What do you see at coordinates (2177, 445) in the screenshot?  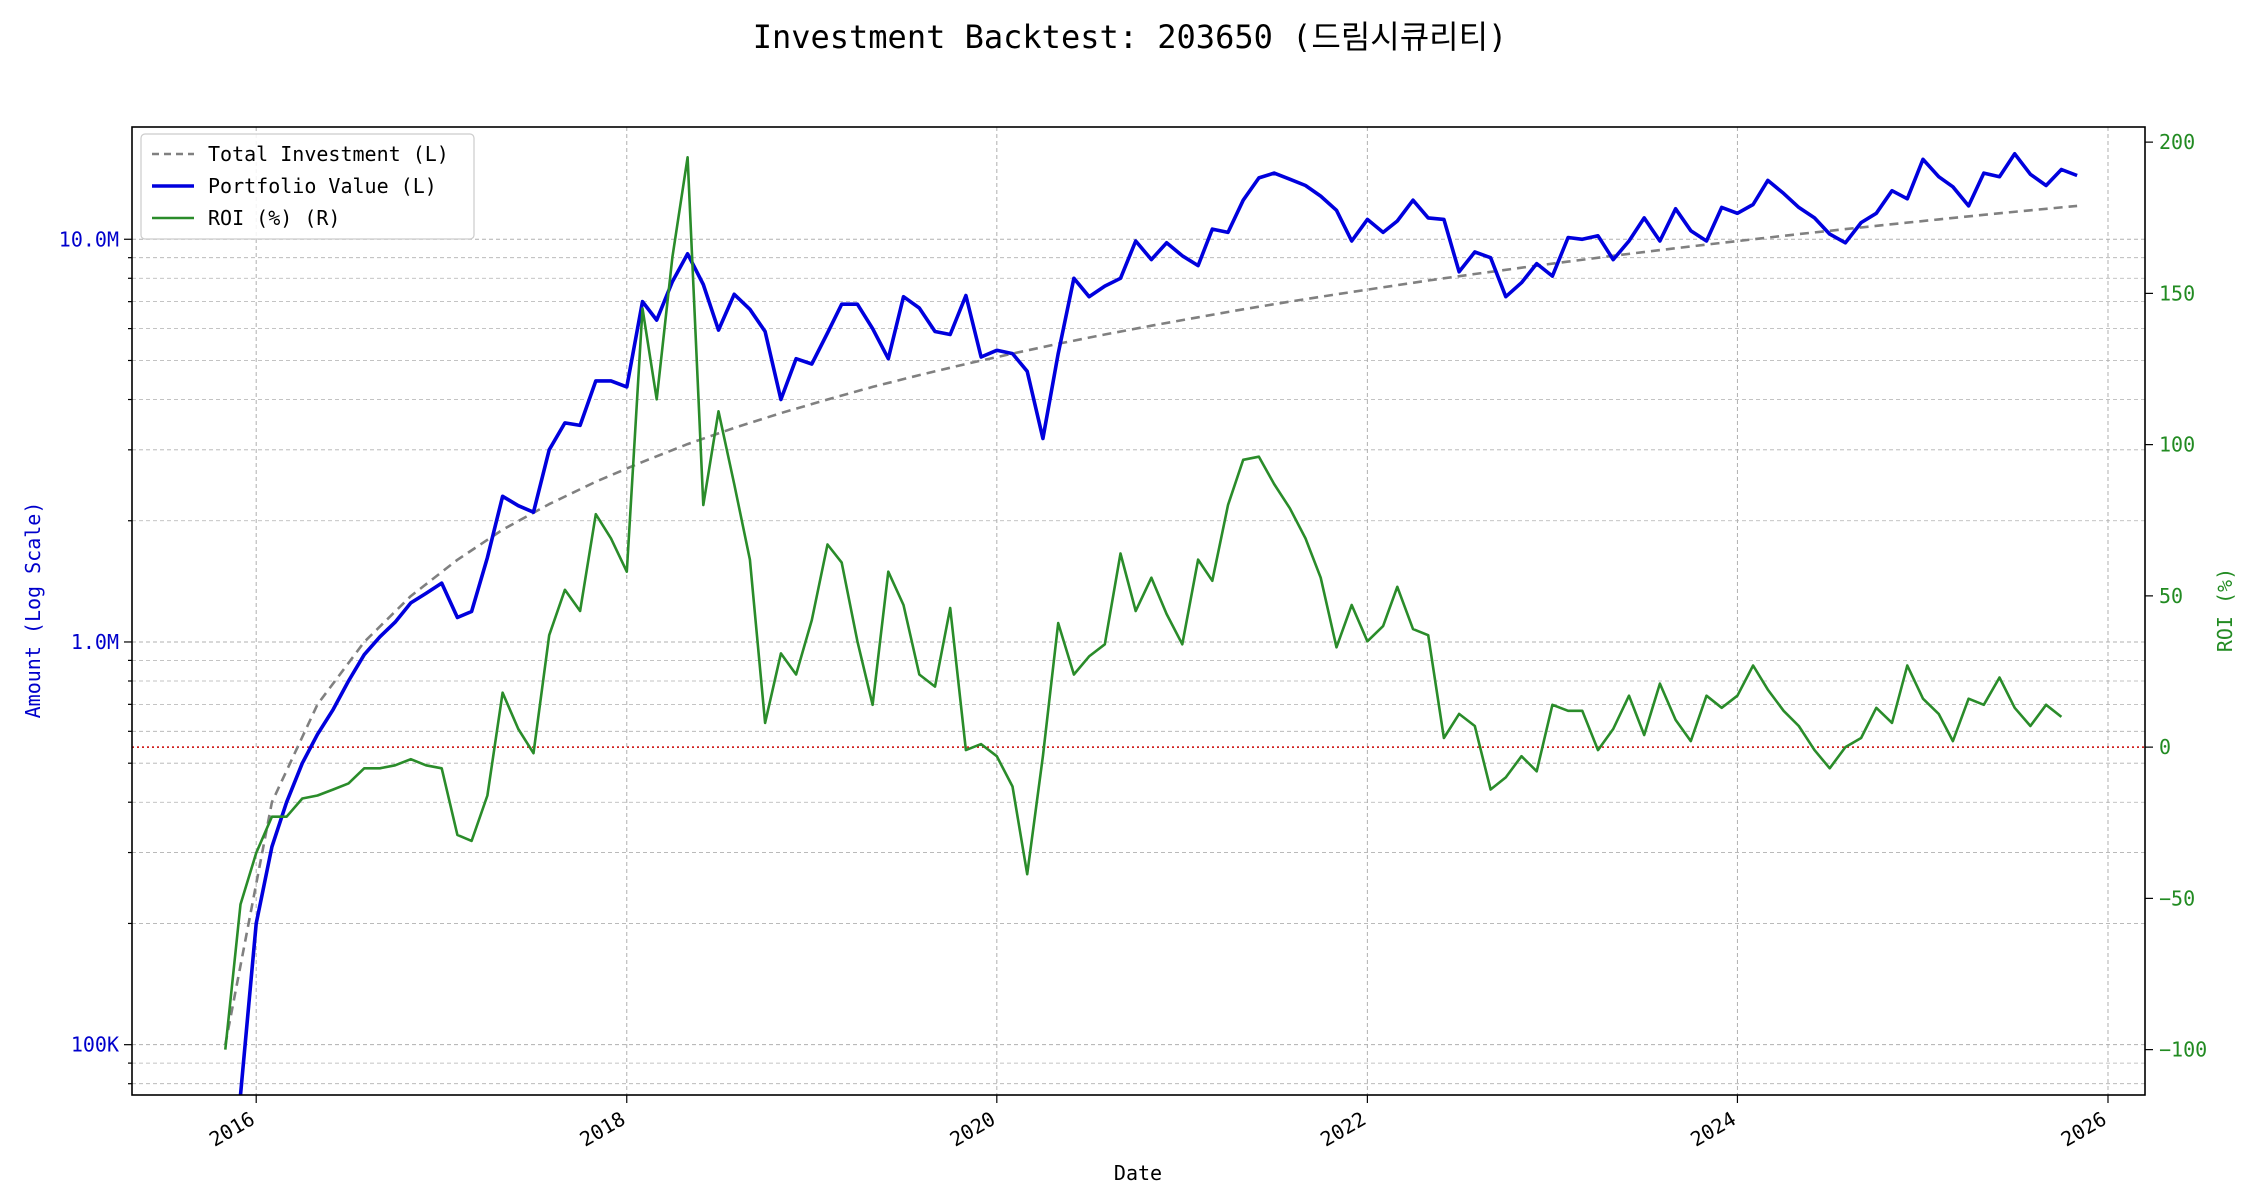 I see `right-tick-label: 100` at bounding box center [2177, 445].